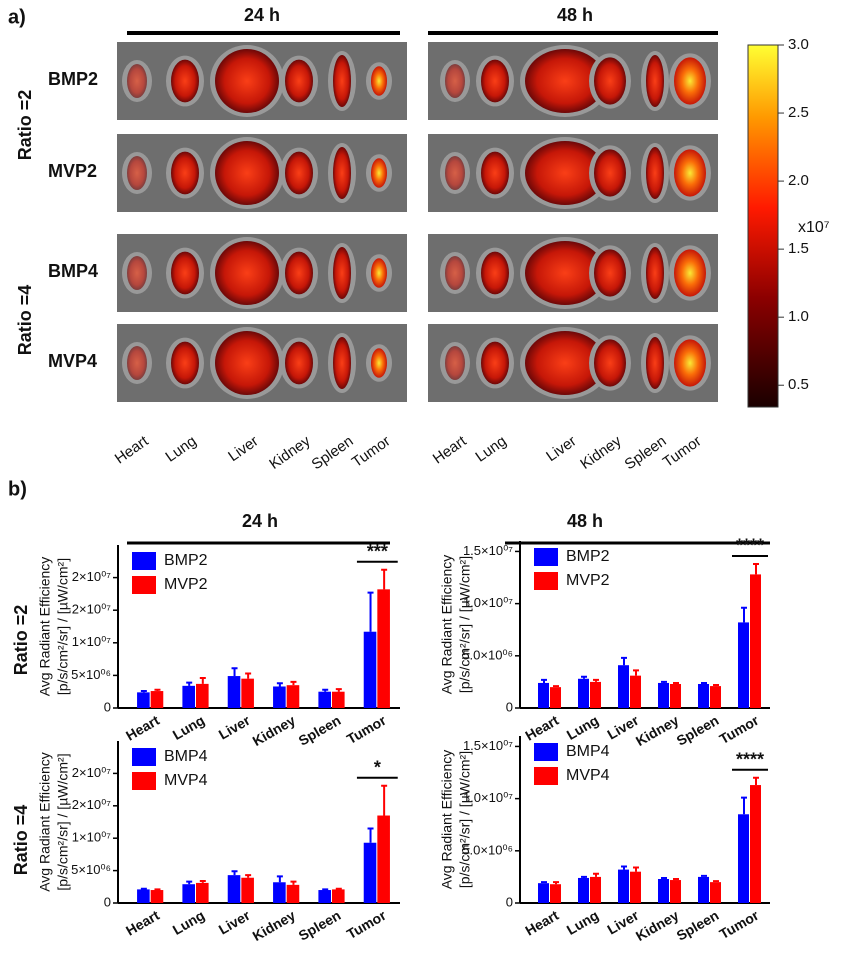  What do you see at coordinates (73, 79) in the screenshot?
I see `sample-label: BMP2` at bounding box center [73, 79].